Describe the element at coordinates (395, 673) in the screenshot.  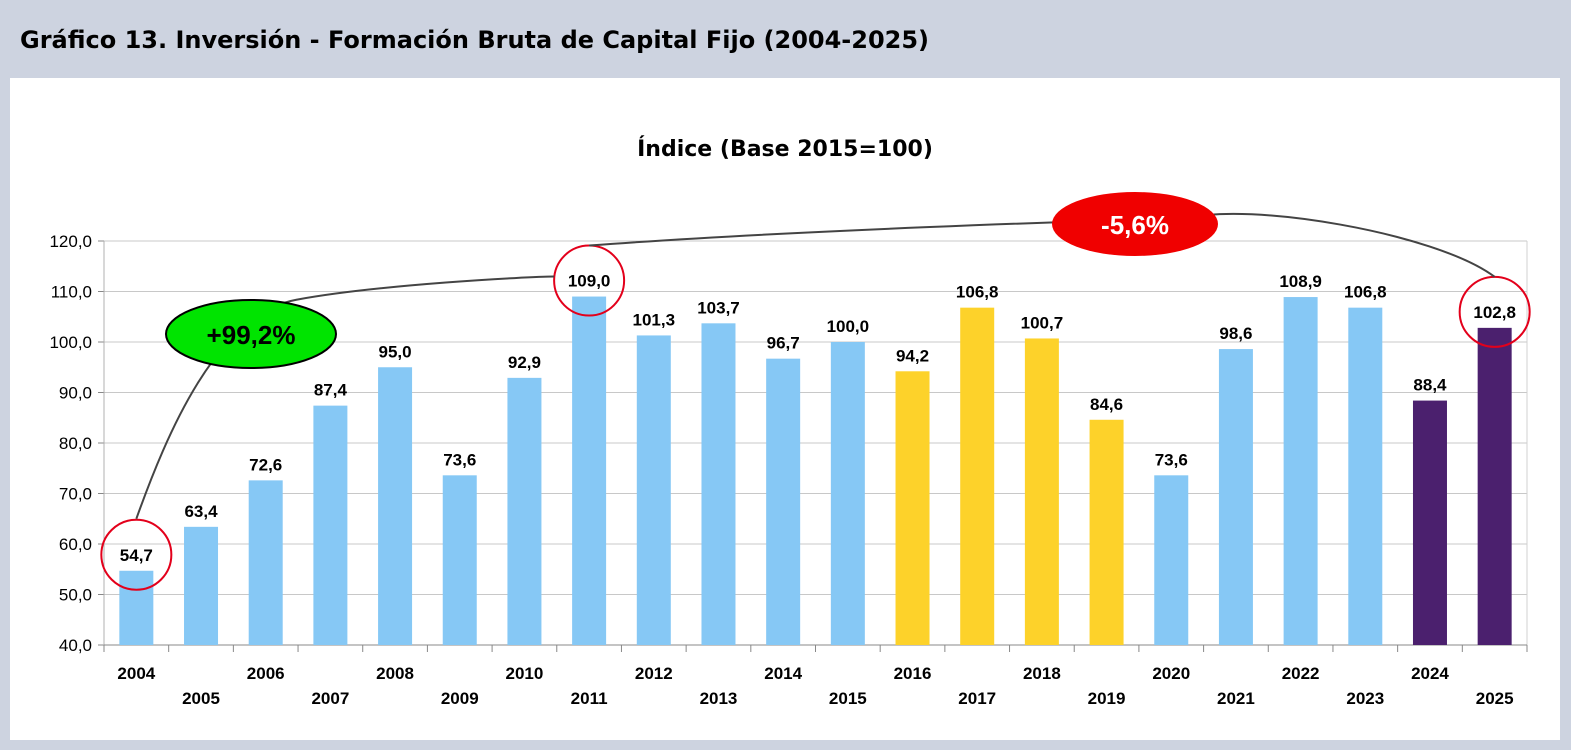
I see `x-label-2008: 2008` at that location.